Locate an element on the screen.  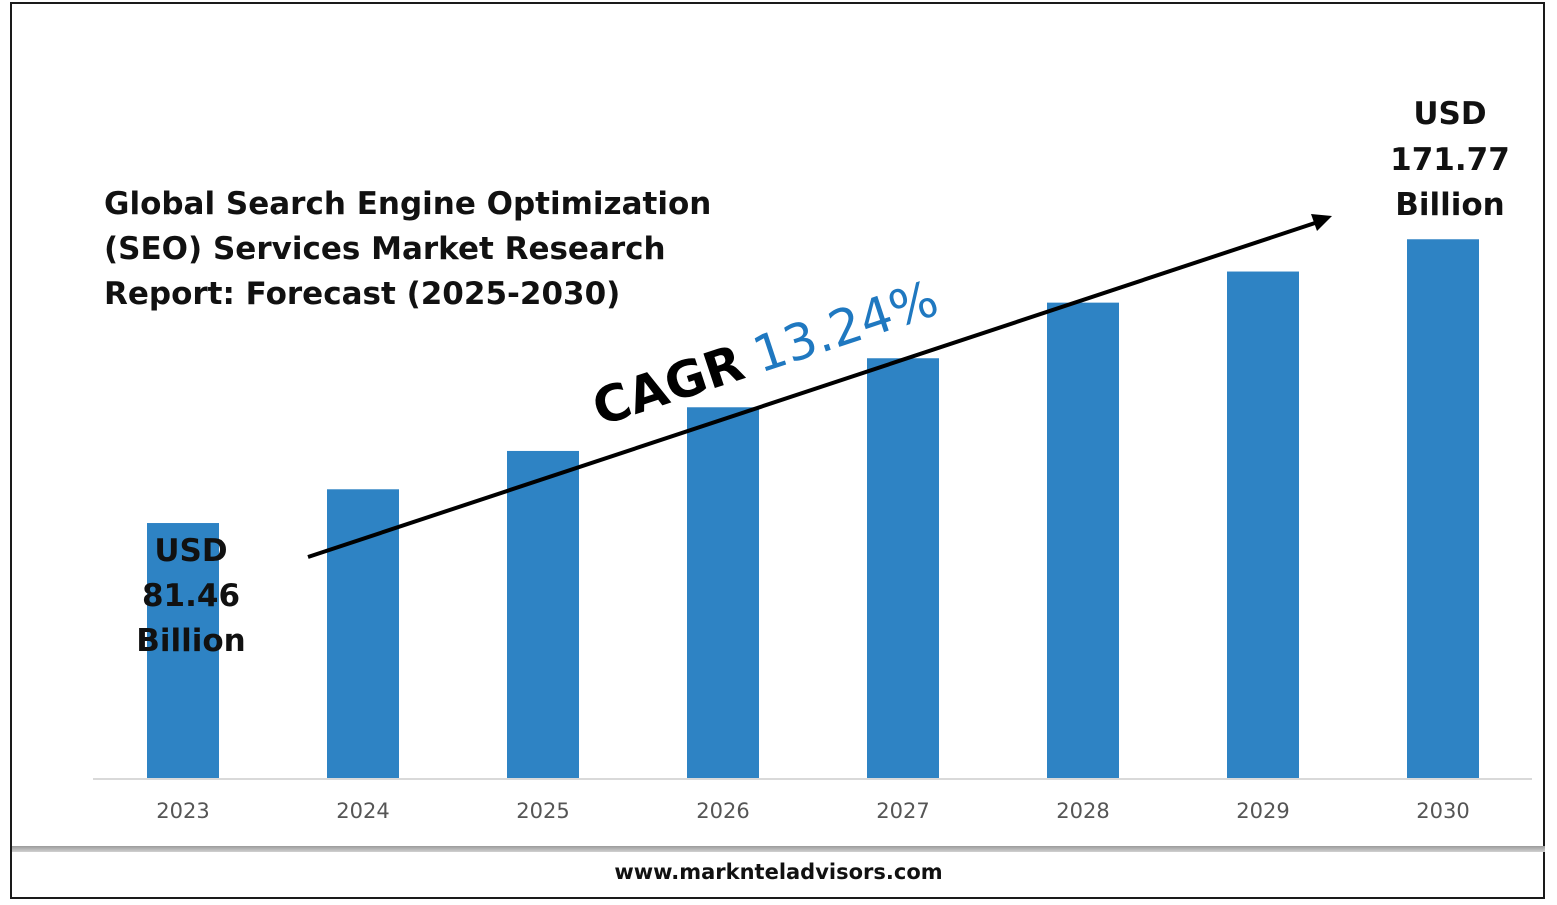
footer-divider is located at coordinates (778, 849).